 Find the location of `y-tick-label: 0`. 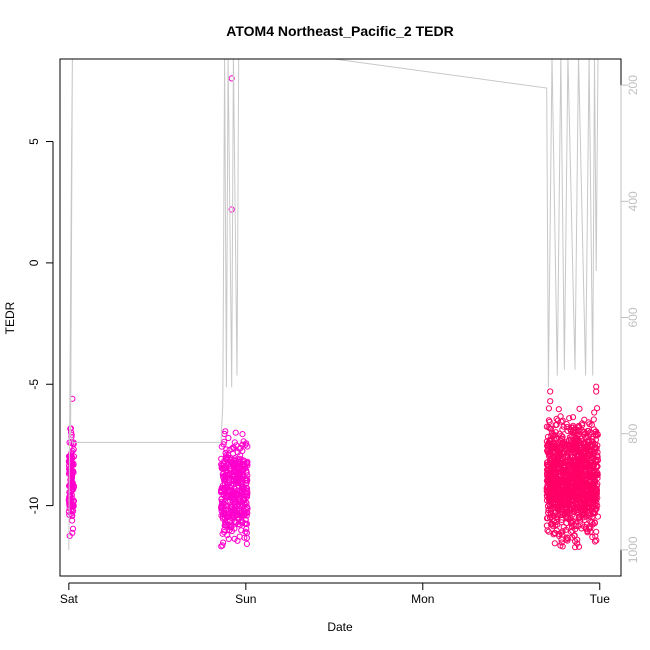

y-tick-label: 0 is located at coordinates (34, 262).